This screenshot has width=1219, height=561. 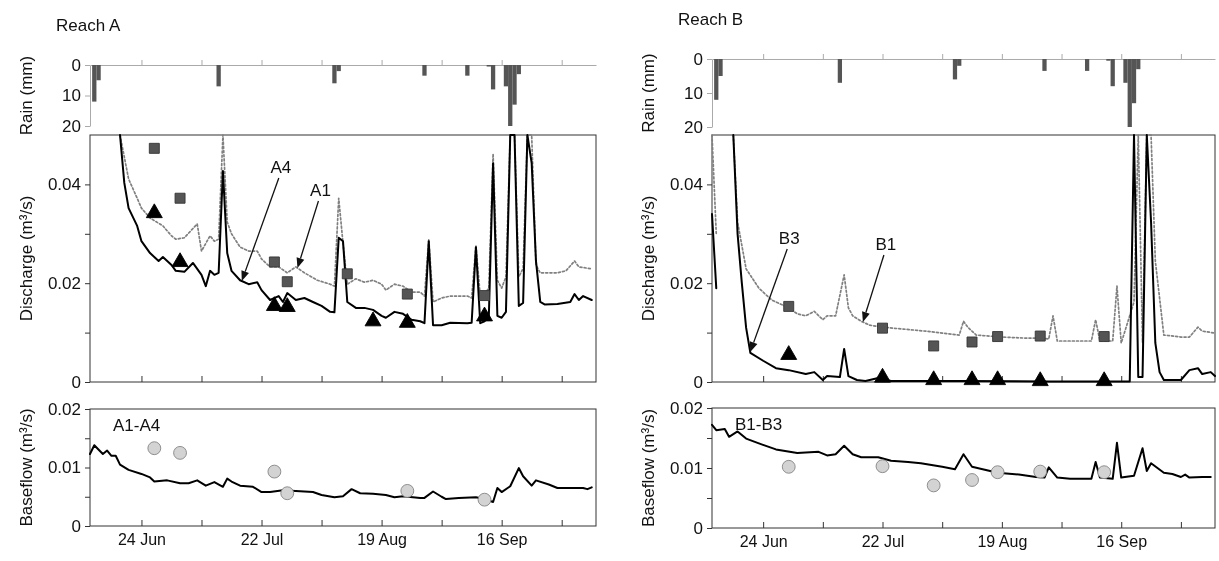 What do you see at coordinates (281, 167) in the screenshot?
I see `text: A4` at bounding box center [281, 167].